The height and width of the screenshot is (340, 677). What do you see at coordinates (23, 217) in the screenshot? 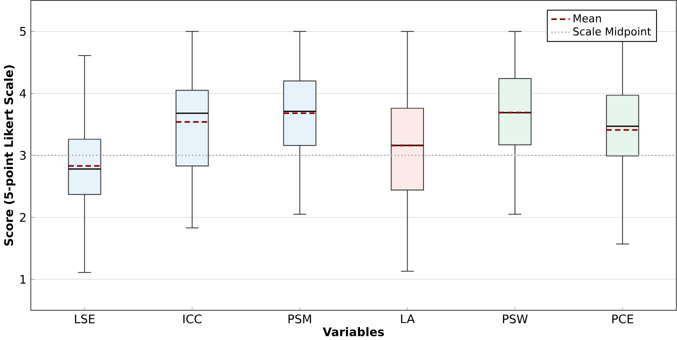
I see `y-tick-label: 2` at bounding box center [23, 217].